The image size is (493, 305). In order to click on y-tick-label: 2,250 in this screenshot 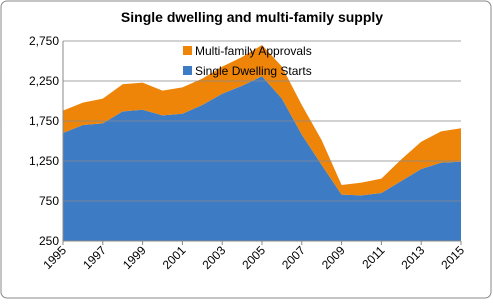, I will do `click(44, 81)`.